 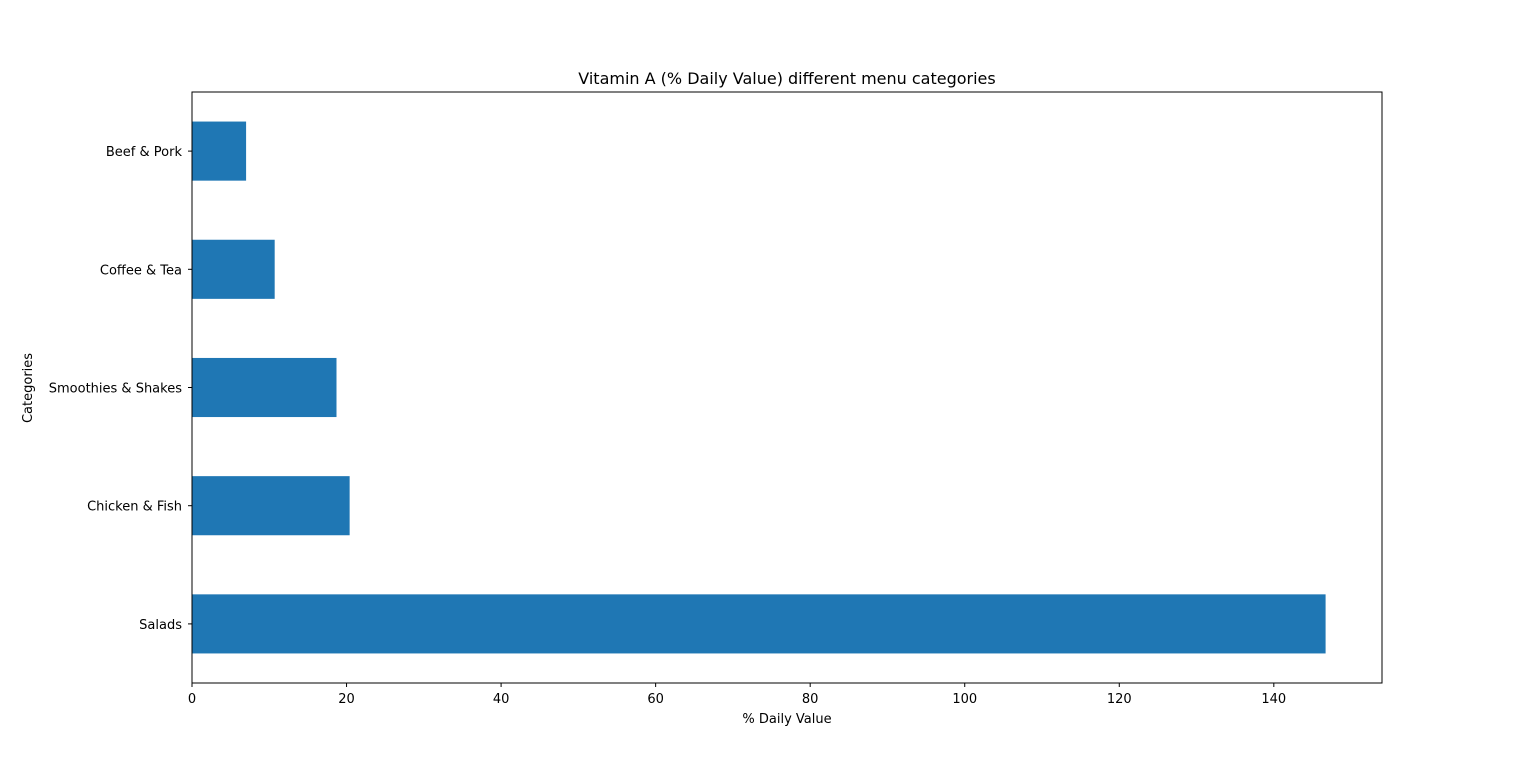 I want to click on x-tick-label-120: 120, so click(x=1119, y=699).